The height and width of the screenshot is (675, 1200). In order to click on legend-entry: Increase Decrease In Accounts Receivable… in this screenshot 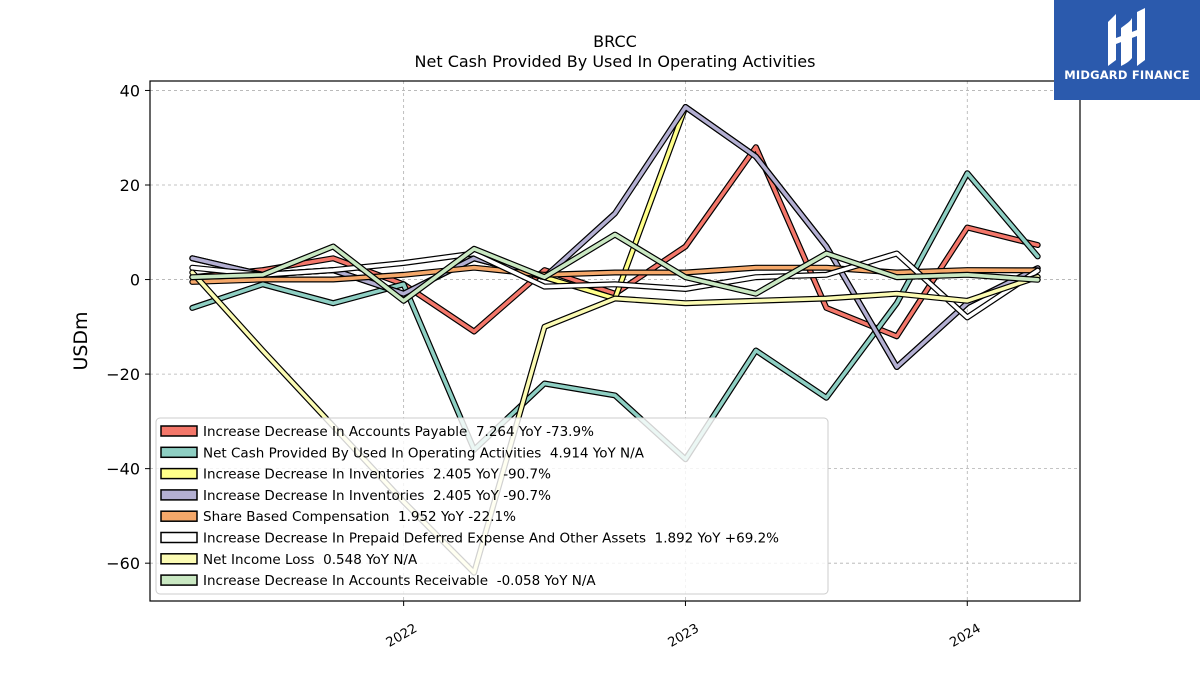, I will do `click(378, 581)`.